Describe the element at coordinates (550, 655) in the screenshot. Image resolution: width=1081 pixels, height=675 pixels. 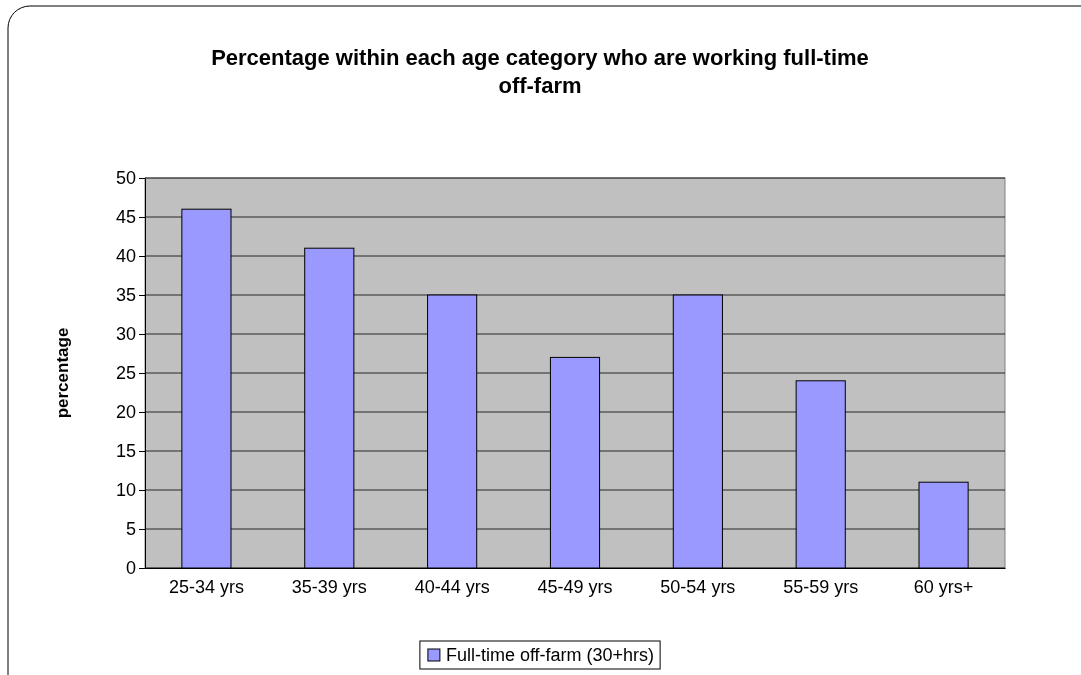
I see `legend-label: Full-time off-farm (30+hrs)` at that location.